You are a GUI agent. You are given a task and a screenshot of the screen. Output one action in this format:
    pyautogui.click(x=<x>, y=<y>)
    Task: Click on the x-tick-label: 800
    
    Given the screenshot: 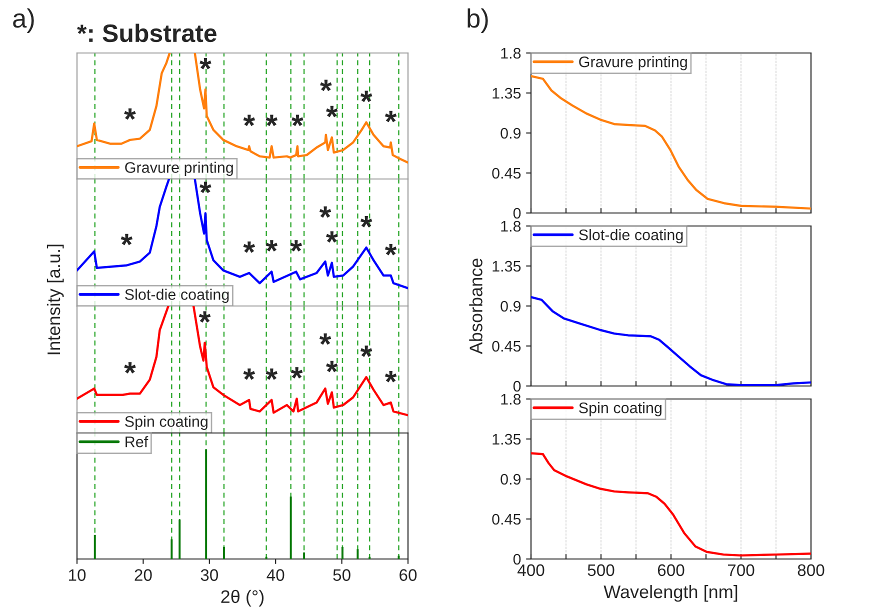 What is the action you would take?
    pyautogui.click(x=811, y=570)
    